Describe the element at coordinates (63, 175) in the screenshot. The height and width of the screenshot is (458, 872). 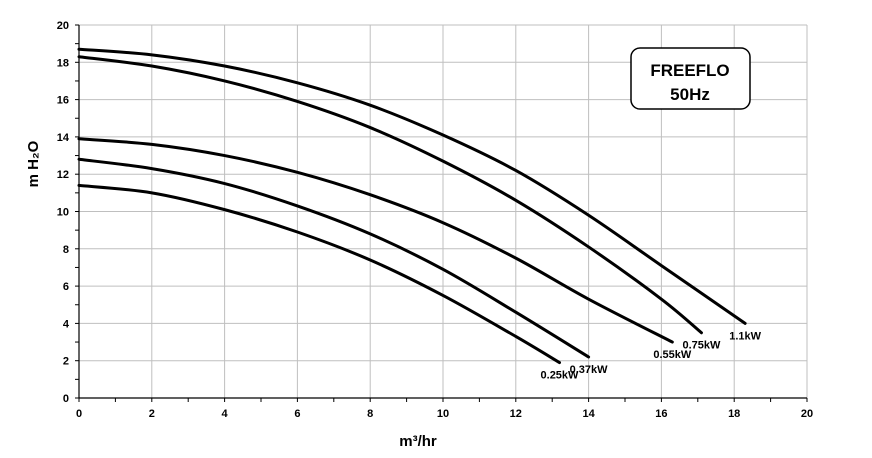
I see `y-tick-label: 12` at that location.